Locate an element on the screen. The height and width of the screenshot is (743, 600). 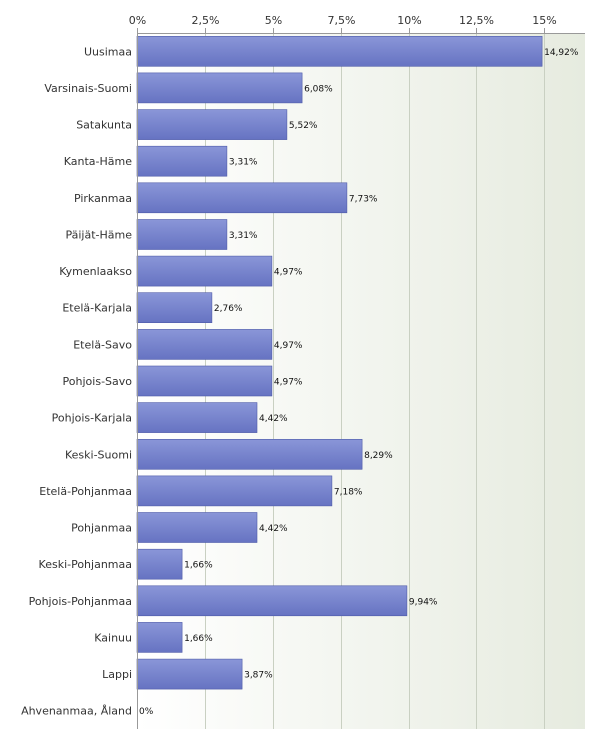
x-tick-label: 0% is located at coordinates (137, 20).